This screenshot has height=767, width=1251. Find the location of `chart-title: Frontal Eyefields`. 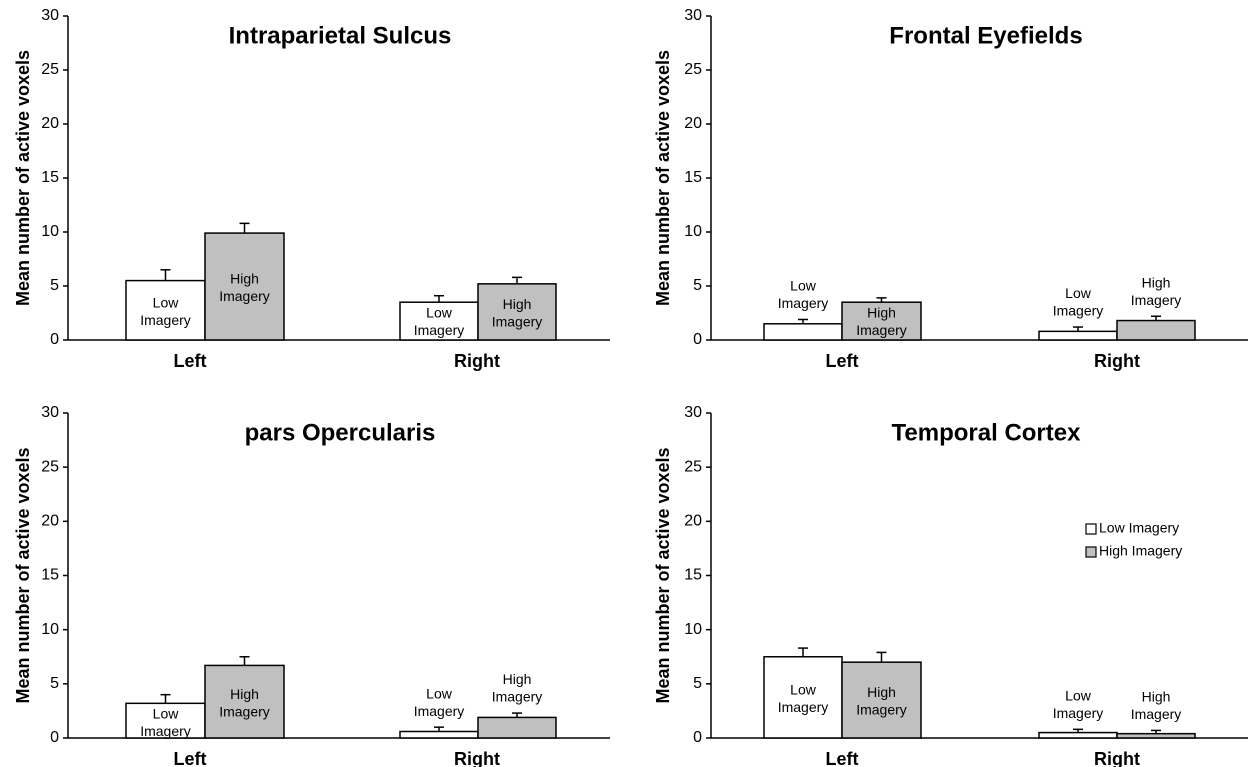

chart-title: Frontal Eyefields is located at coordinates (985, 35).